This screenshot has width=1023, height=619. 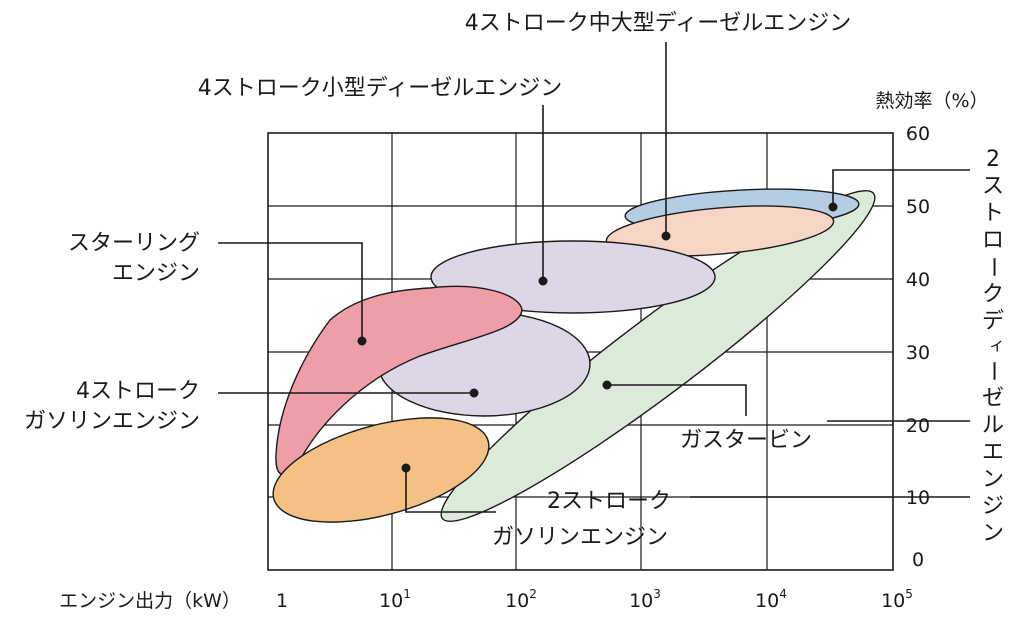 I want to click on y-tick-label: 20, so click(x=918, y=426).